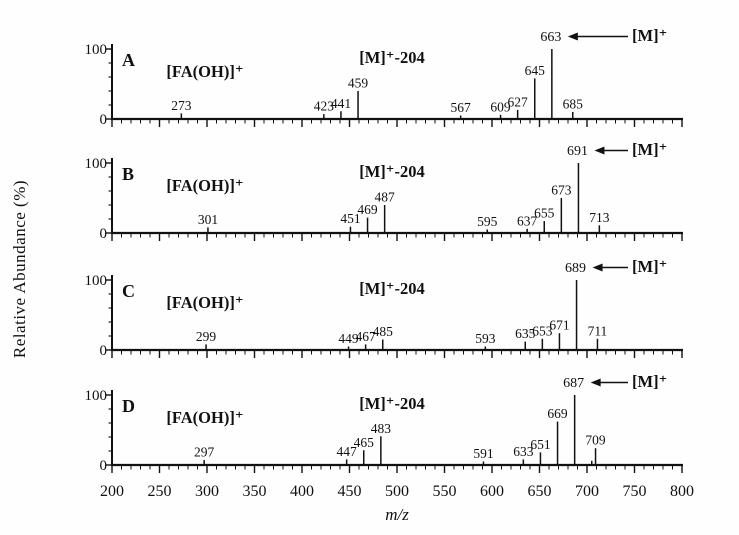 This screenshot has height=535, width=739. I want to click on panel-C-peak-label-449: 449, so click(348, 338).